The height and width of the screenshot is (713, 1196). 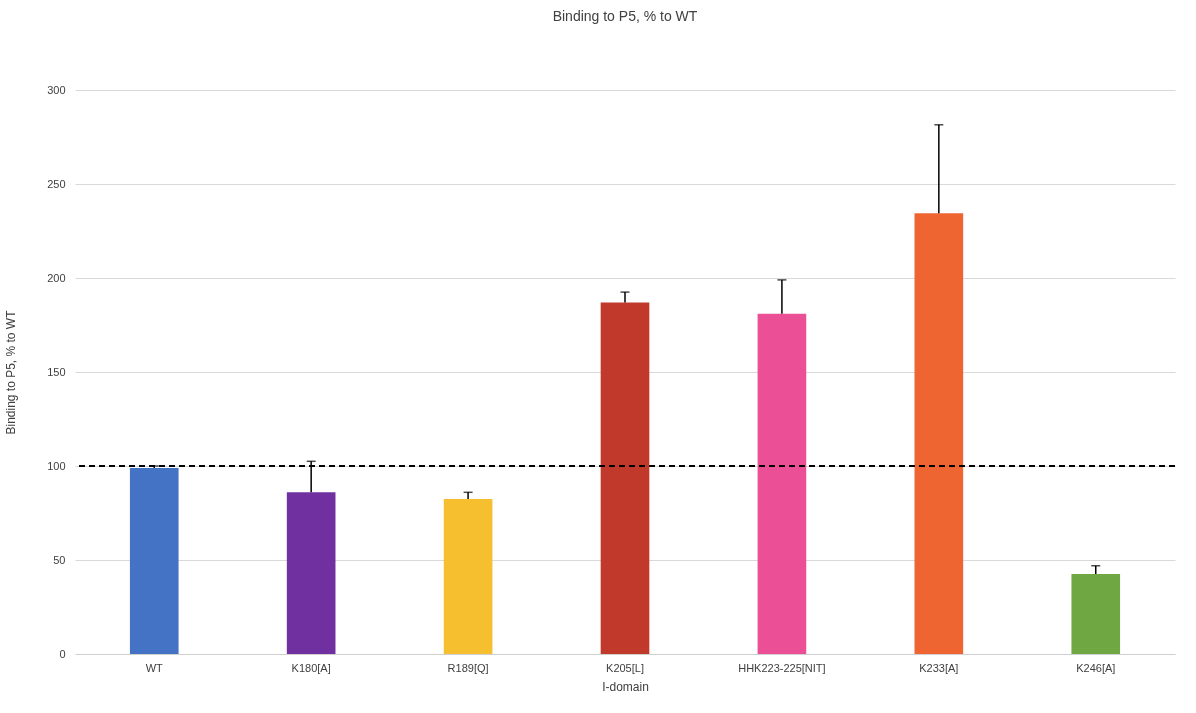 I want to click on x-tick-label: K233[A], so click(x=939, y=667).